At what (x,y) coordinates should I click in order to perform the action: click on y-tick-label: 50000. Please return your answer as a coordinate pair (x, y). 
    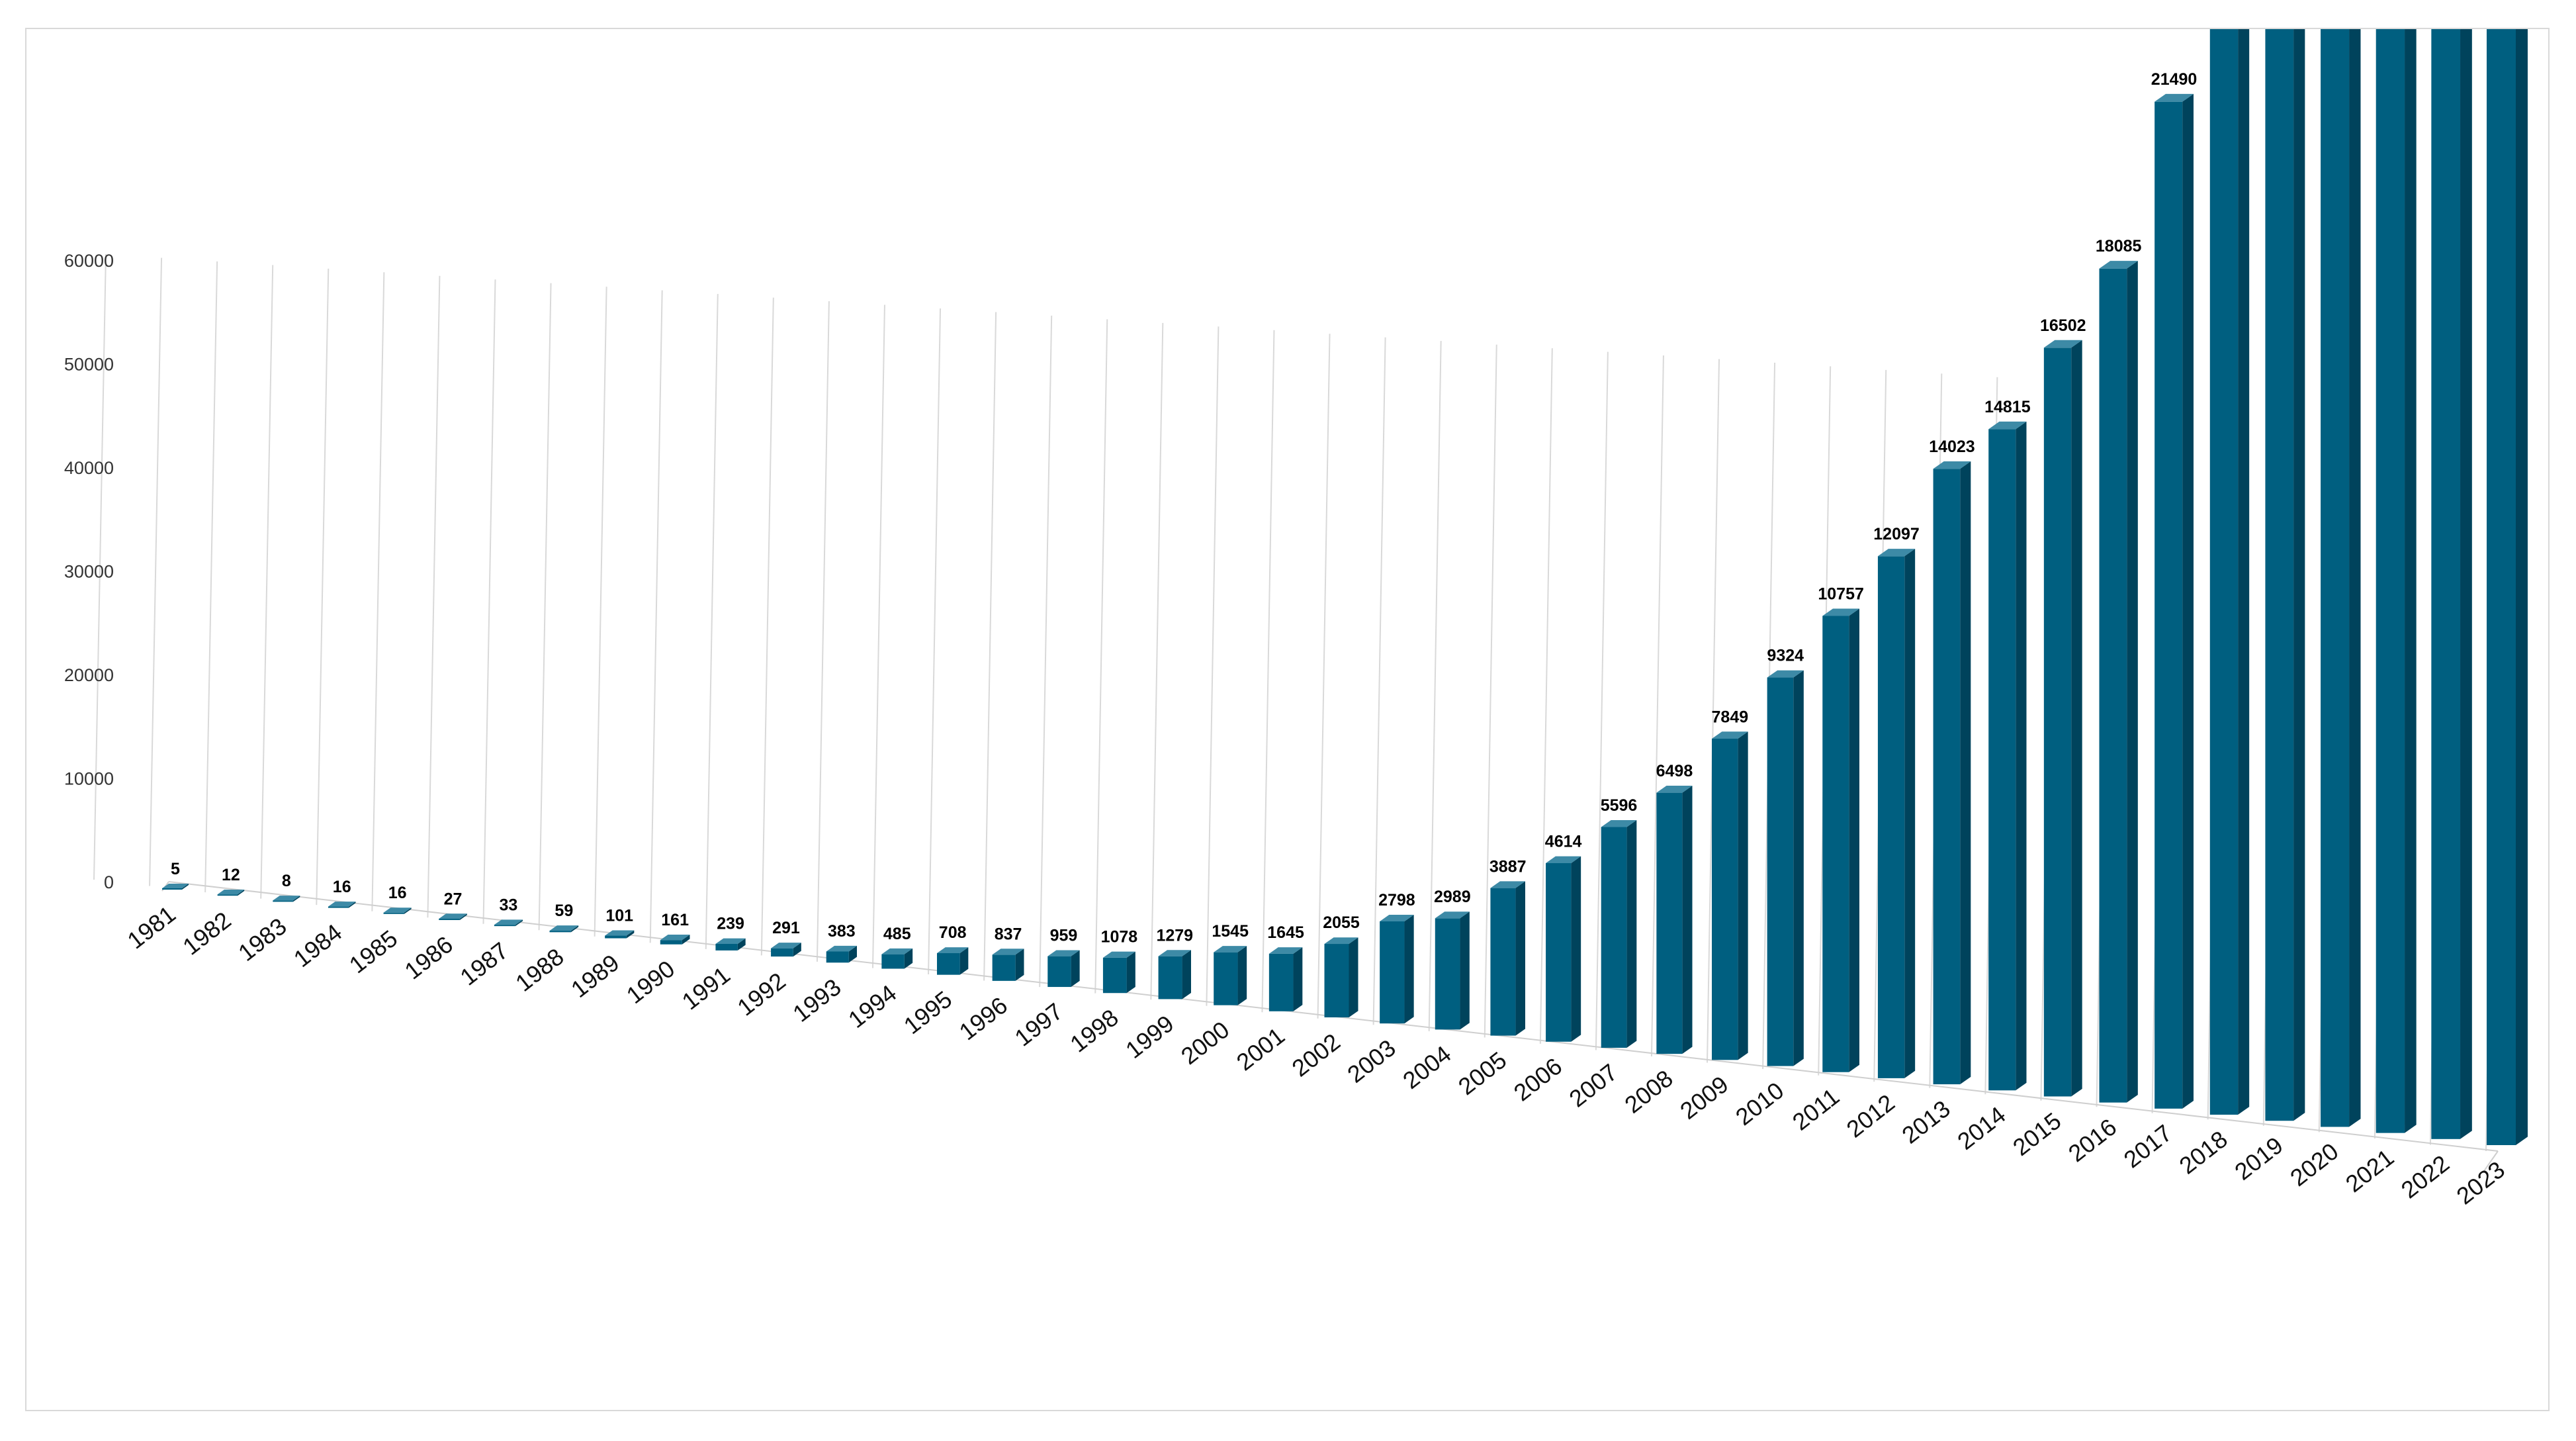
    Looking at the image, I should click on (89, 365).